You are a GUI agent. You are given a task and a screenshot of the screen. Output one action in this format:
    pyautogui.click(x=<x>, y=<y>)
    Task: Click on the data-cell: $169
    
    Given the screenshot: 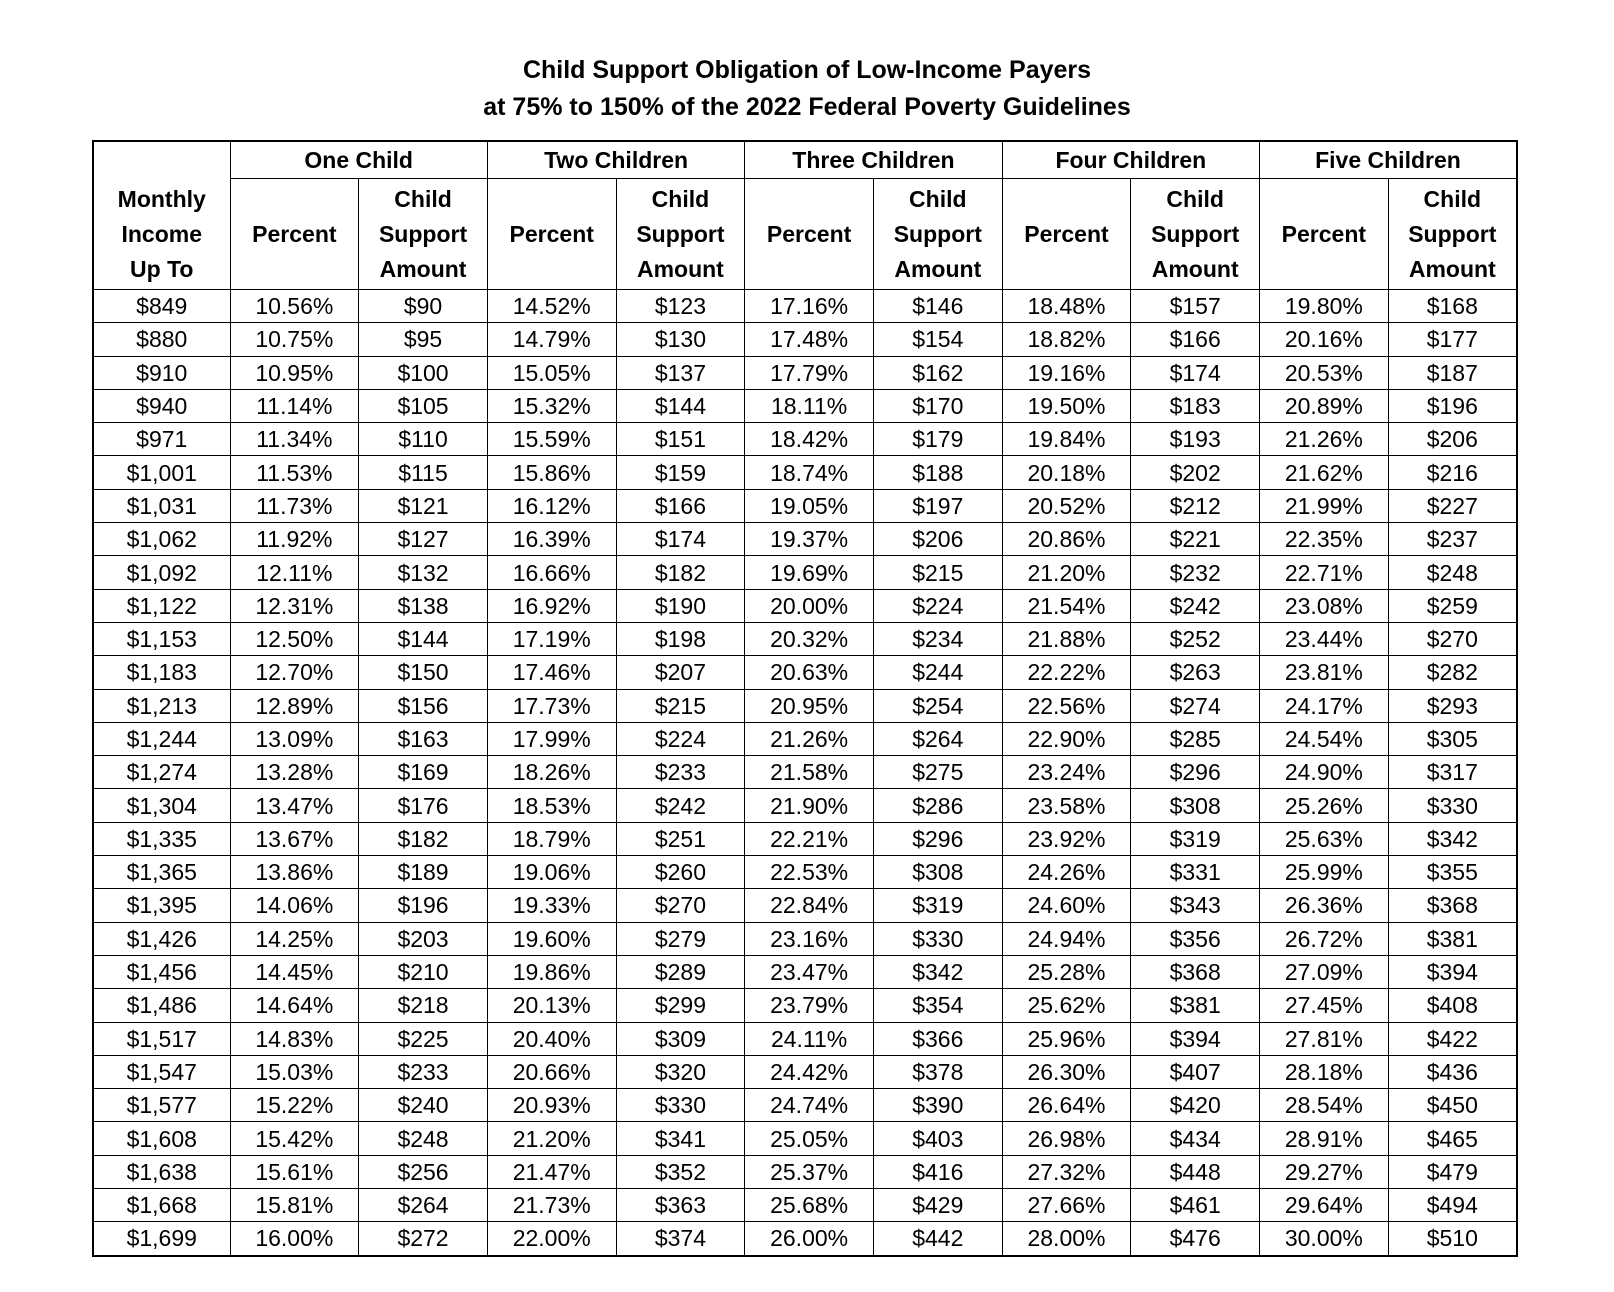 What is the action you would take?
    pyautogui.click(x=423, y=772)
    